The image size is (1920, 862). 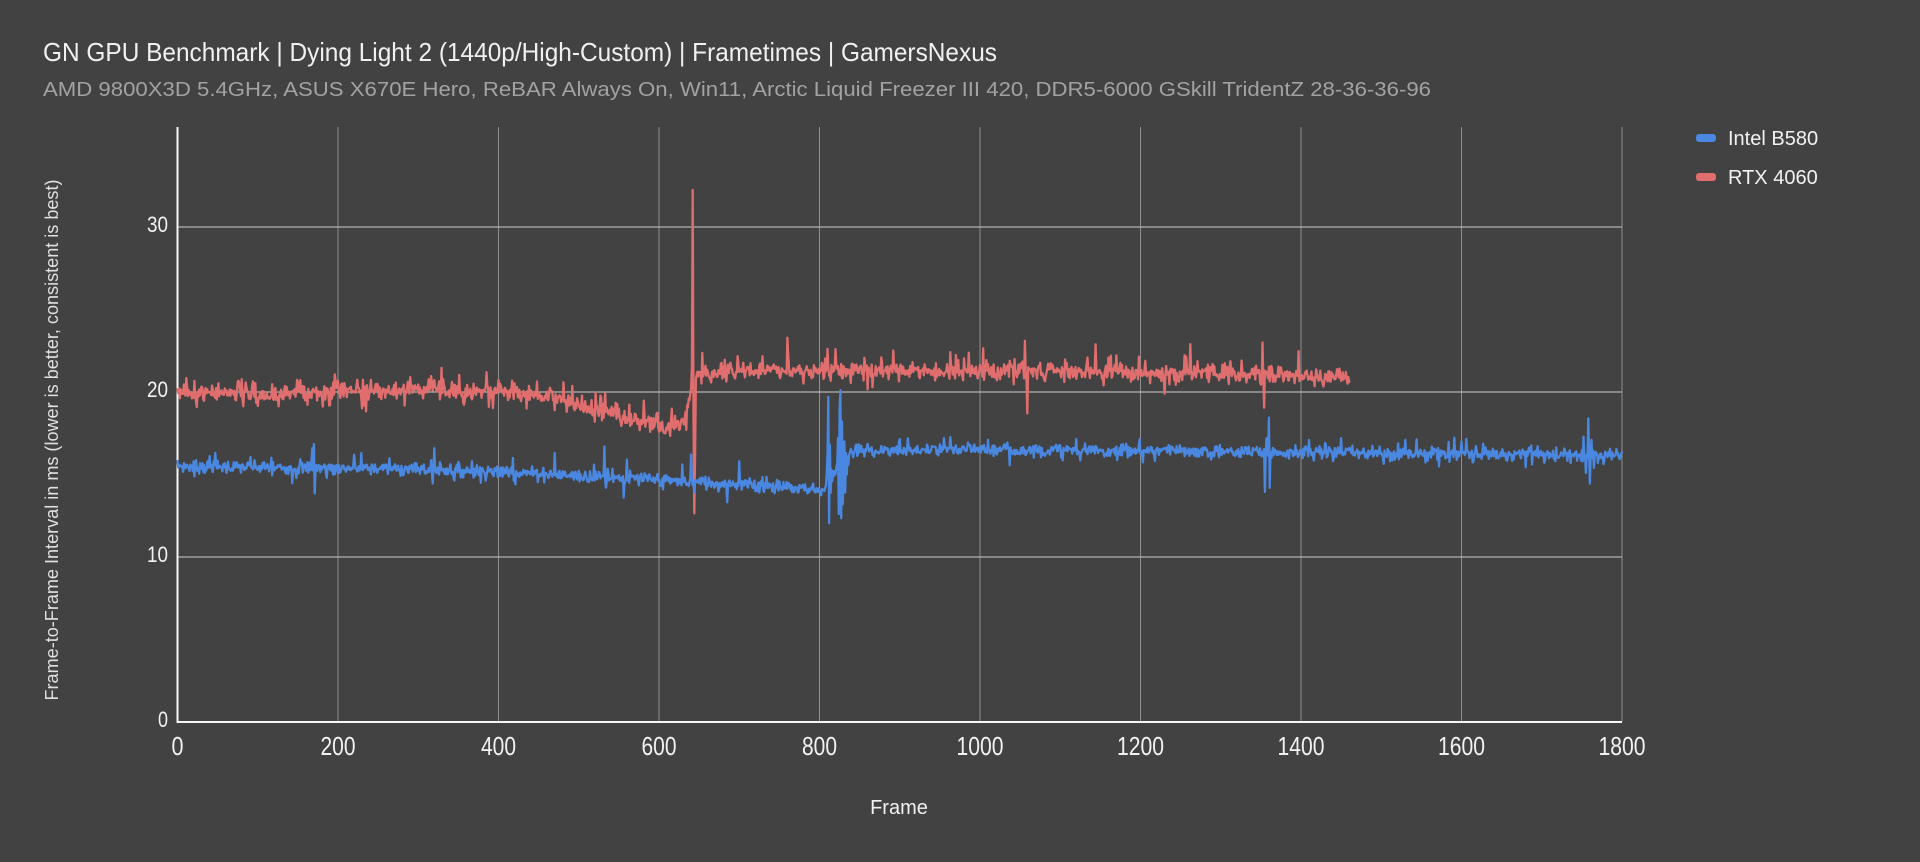 What do you see at coordinates (338, 746) in the screenshot?
I see `svg-text: 200` at bounding box center [338, 746].